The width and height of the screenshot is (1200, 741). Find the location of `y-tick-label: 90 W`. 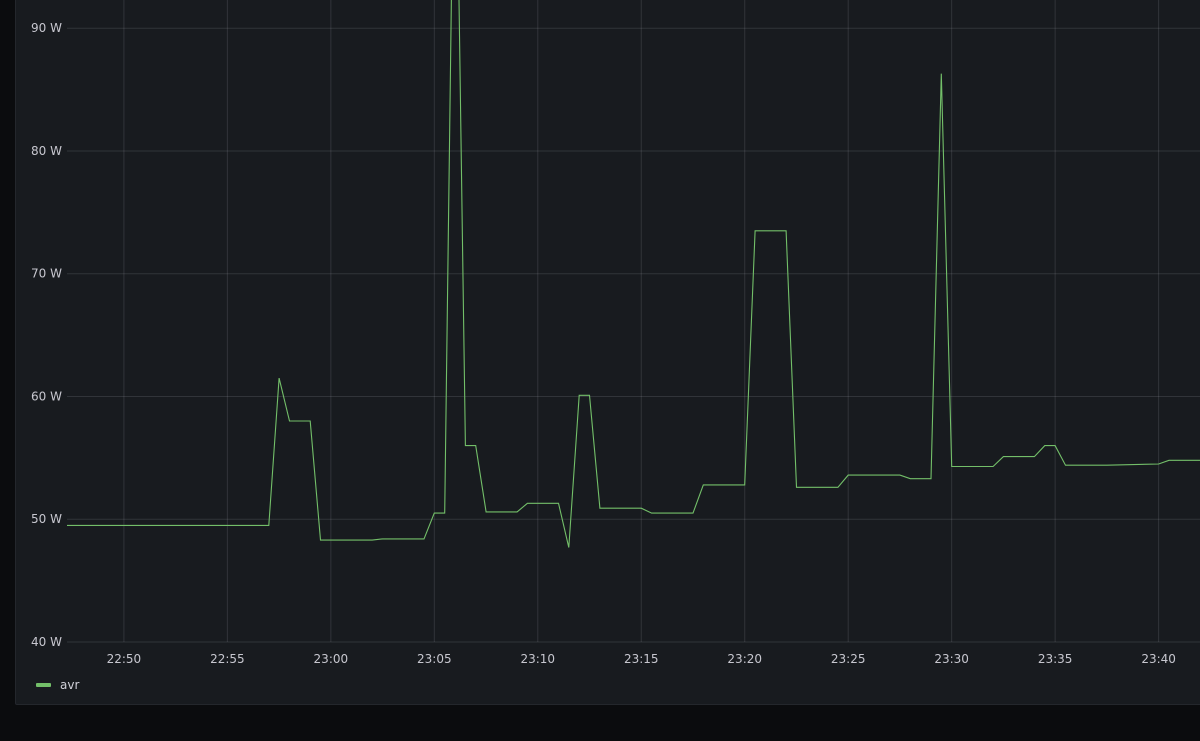

y-tick-label: 90 W is located at coordinates (46, 28).